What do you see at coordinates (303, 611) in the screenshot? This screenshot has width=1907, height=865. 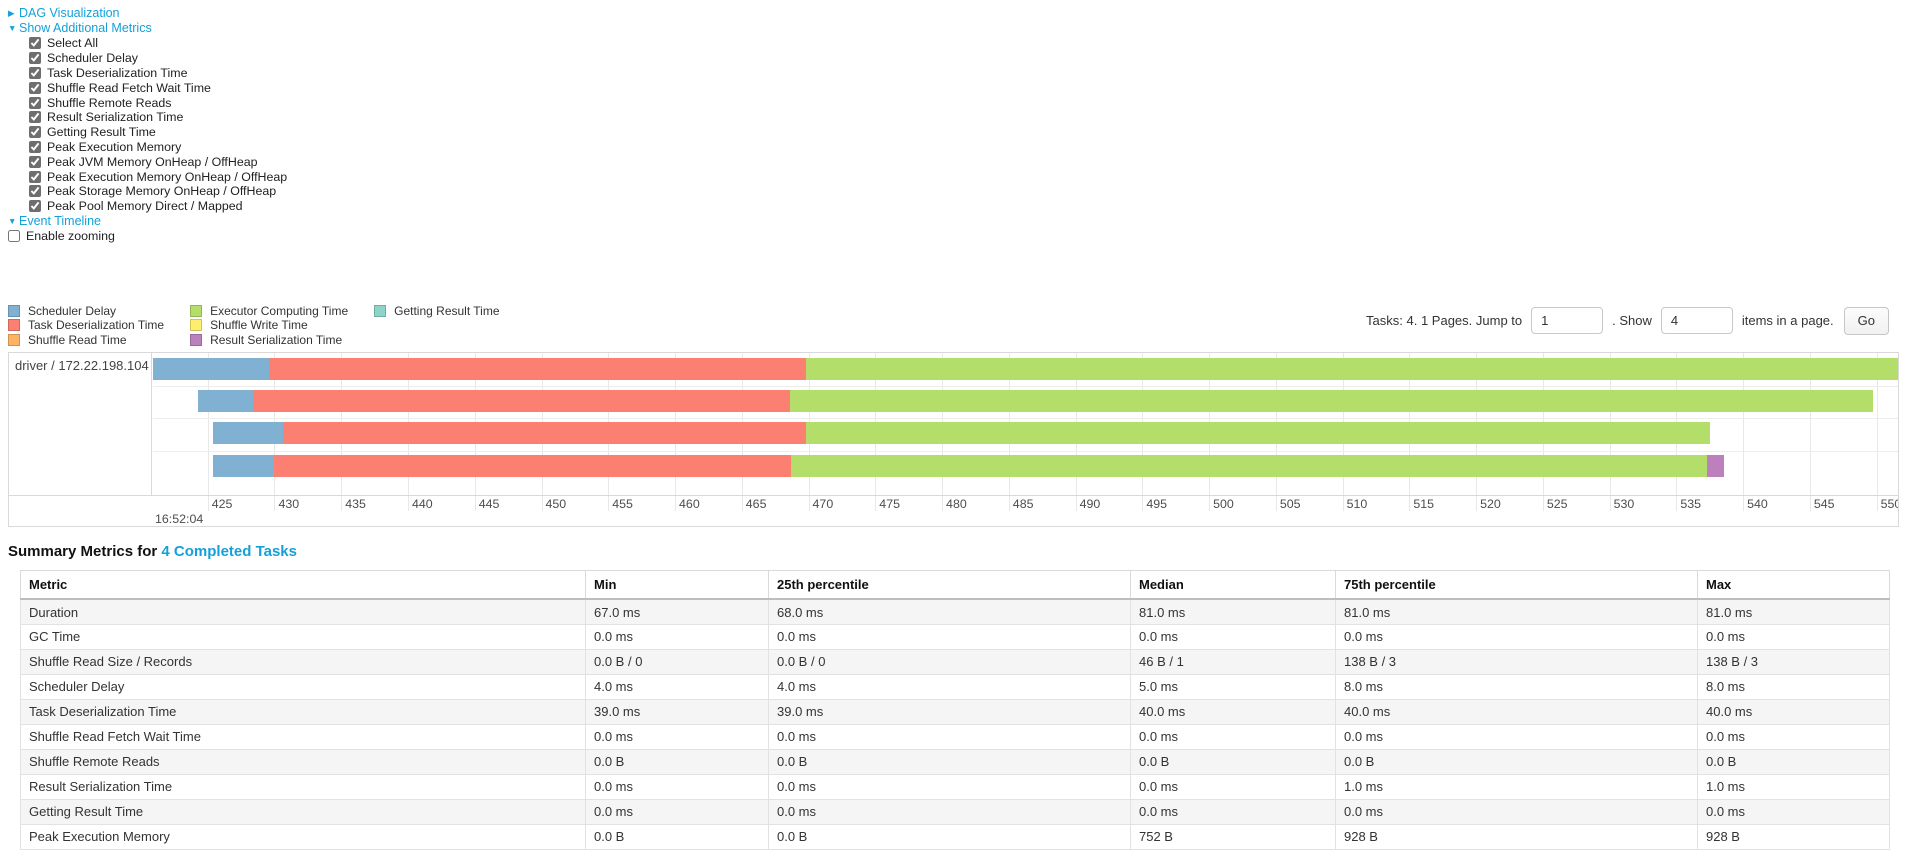 I see `metric-name-cell: Duration` at bounding box center [303, 611].